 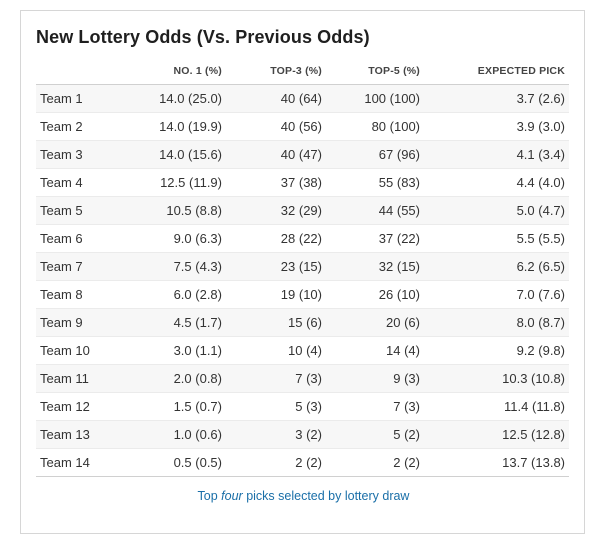 What do you see at coordinates (76, 98) in the screenshot?
I see `team-name-cell: Team 1` at bounding box center [76, 98].